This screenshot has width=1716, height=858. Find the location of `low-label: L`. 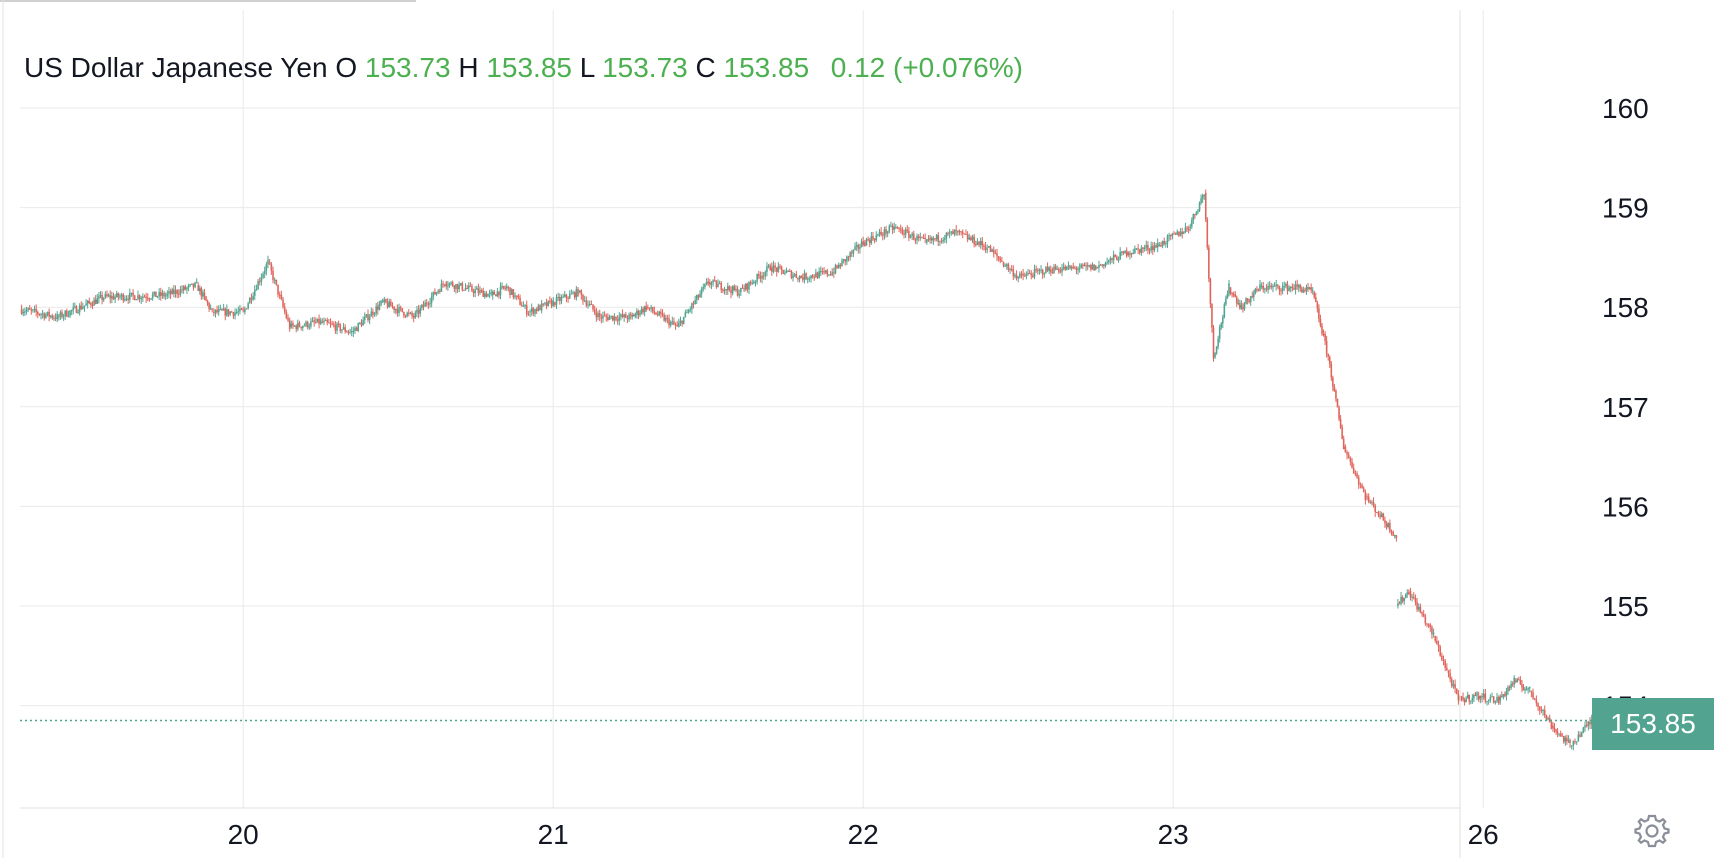

low-label: L is located at coordinates (587, 67).